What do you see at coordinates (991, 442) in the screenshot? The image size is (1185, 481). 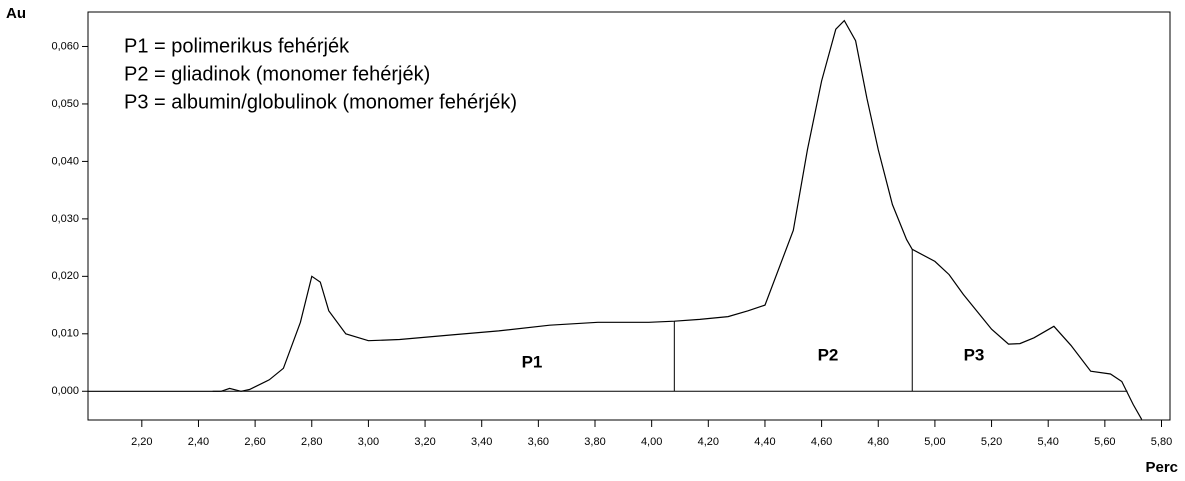 I see `x-tick-label: 5,20` at bounding box center [991, 442].